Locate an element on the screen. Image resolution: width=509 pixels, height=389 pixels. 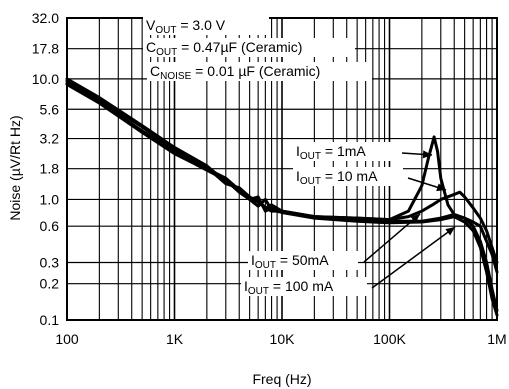
y-tick-label: 3.2 is located at coordinates (50, 139).